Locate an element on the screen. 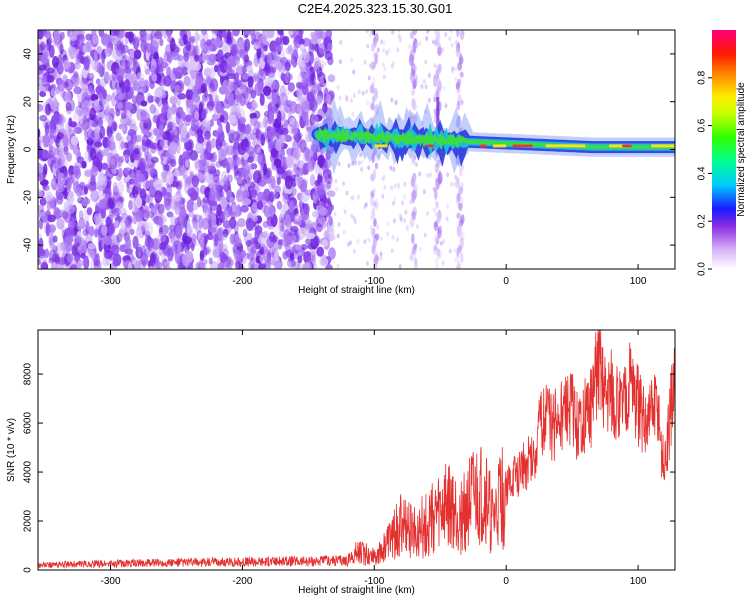  y-tick-label: 20 is located at coordinates (28, 102).